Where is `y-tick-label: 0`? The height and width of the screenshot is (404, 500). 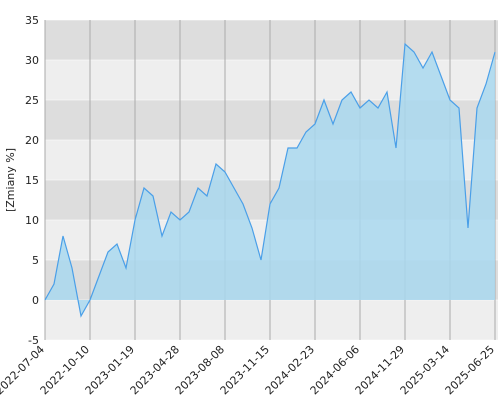 y-tick-label: 0 is located at coordinates (35, 300).